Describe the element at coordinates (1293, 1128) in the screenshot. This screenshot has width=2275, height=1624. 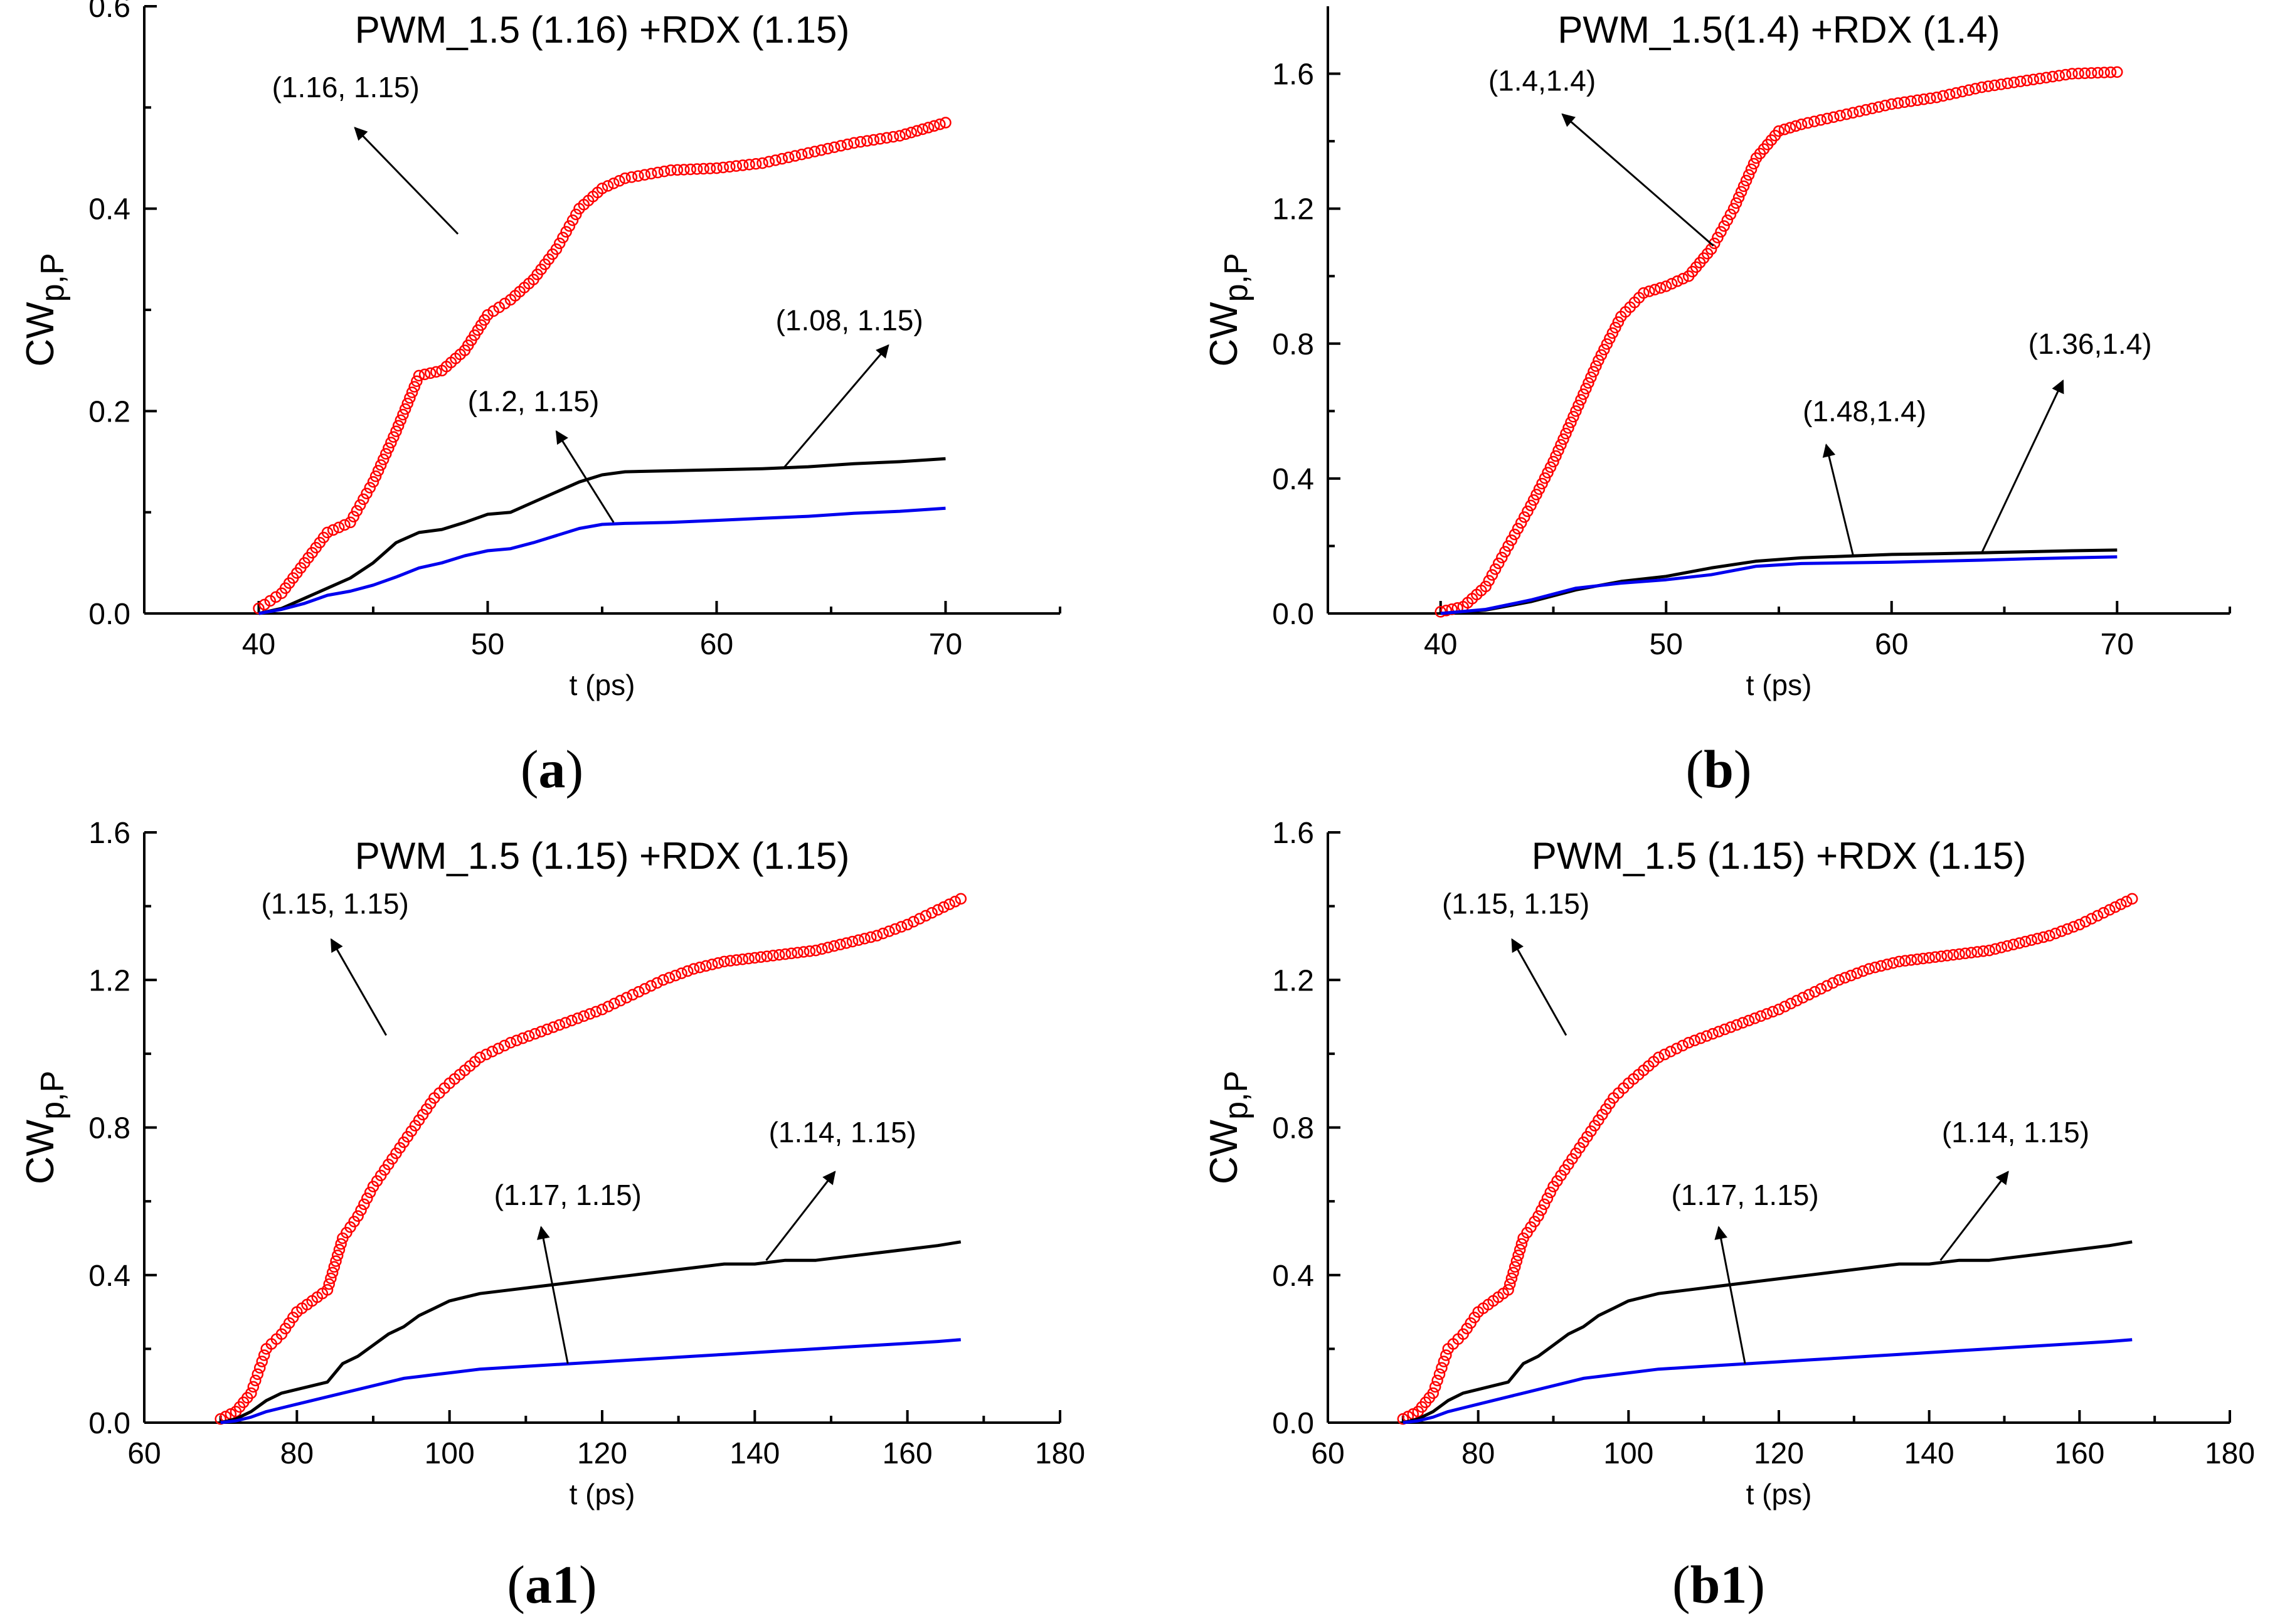
I see `y-tick-label: 0.8` at that location.